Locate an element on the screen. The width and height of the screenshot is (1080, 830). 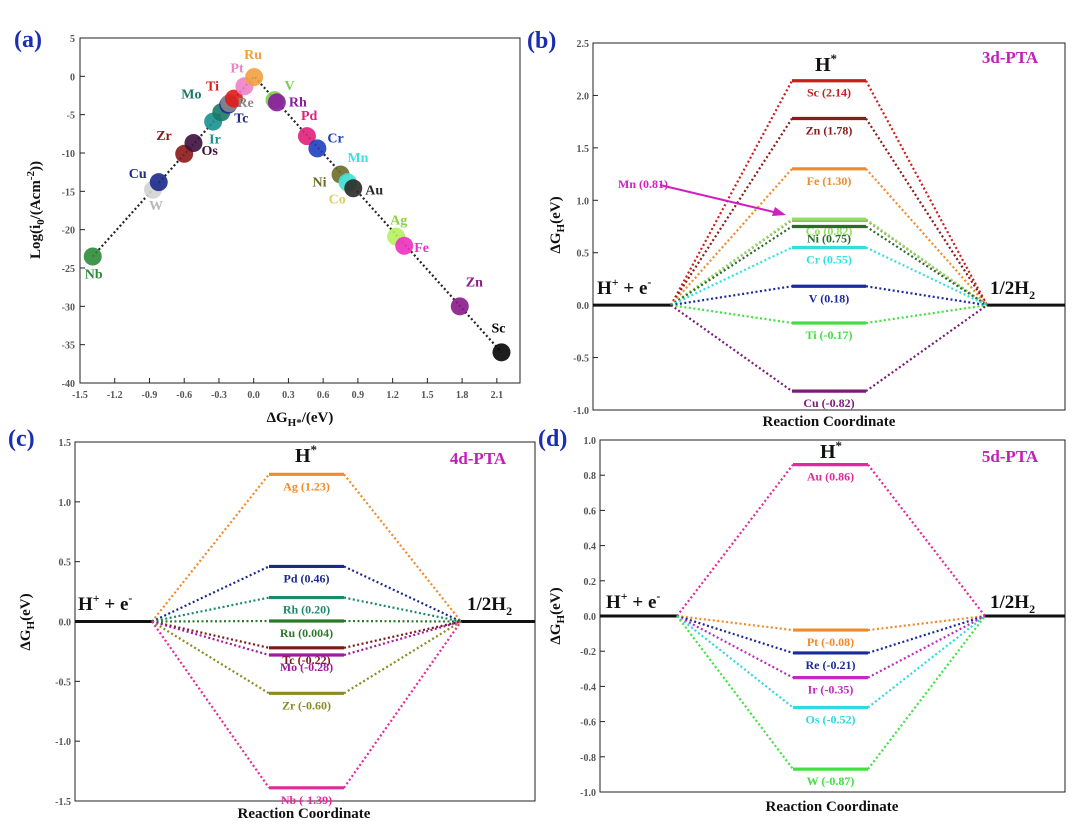
panel-a-point-label-ni: Ni is located at coordinates (320, 182).